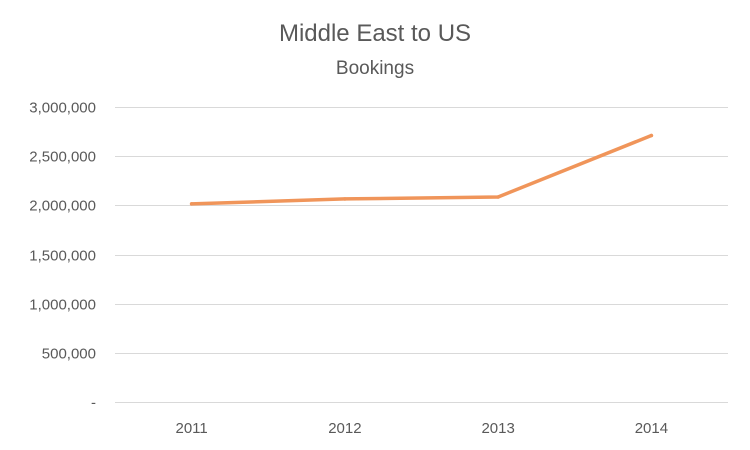 The width and height of the screenshot is (750, 450). Describe the element at coordinates (93, 403) in the screenshot. I see `y-tick-label: -` at that location.